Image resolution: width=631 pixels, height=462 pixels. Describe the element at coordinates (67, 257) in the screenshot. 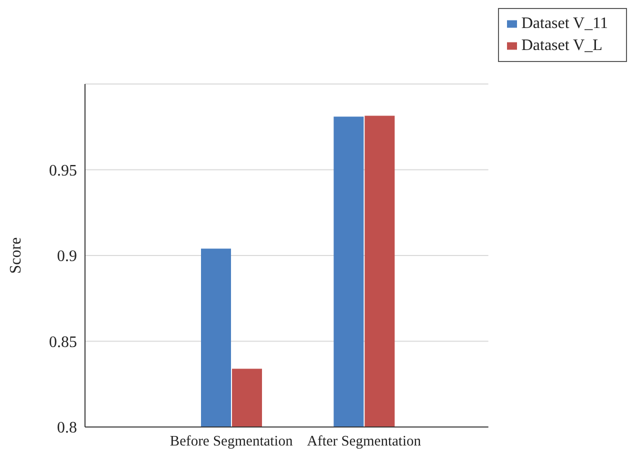

I see `y-tick-label: 0.9` at that location.